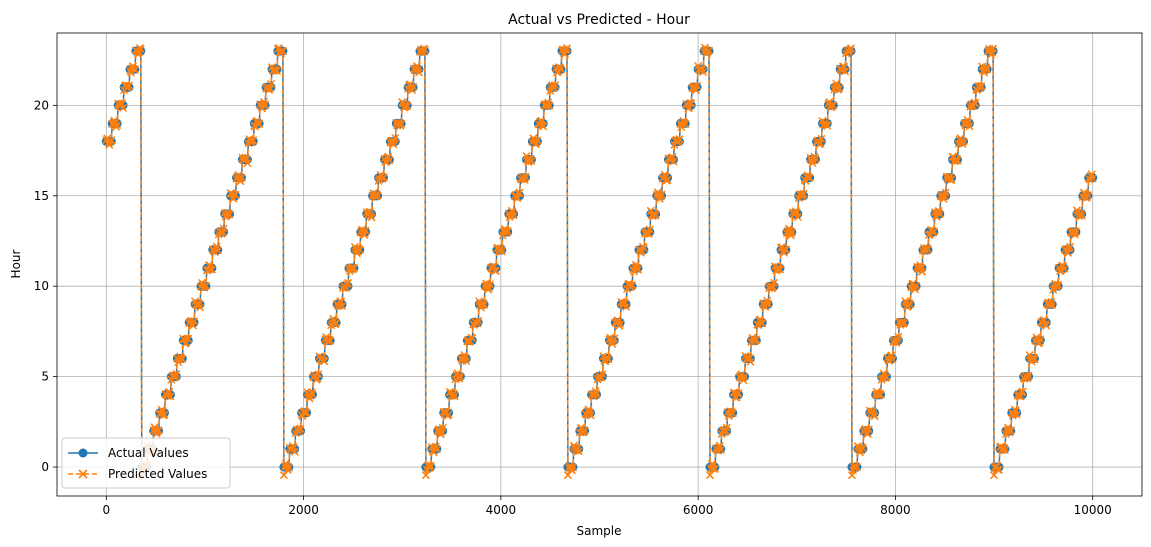 The height and width of the screenshot is (547, 1151). Describe the element at coordinates (83, 474) in the screenshot. I see `legend-predicted-marker` at that location.